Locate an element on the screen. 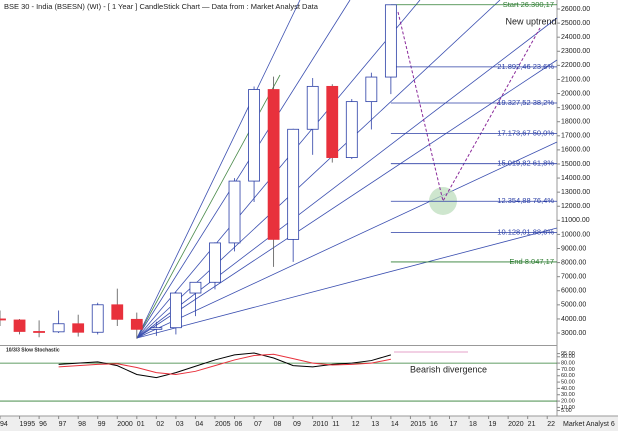  x-tick-label: 94 is located at coordinates (4, 424).